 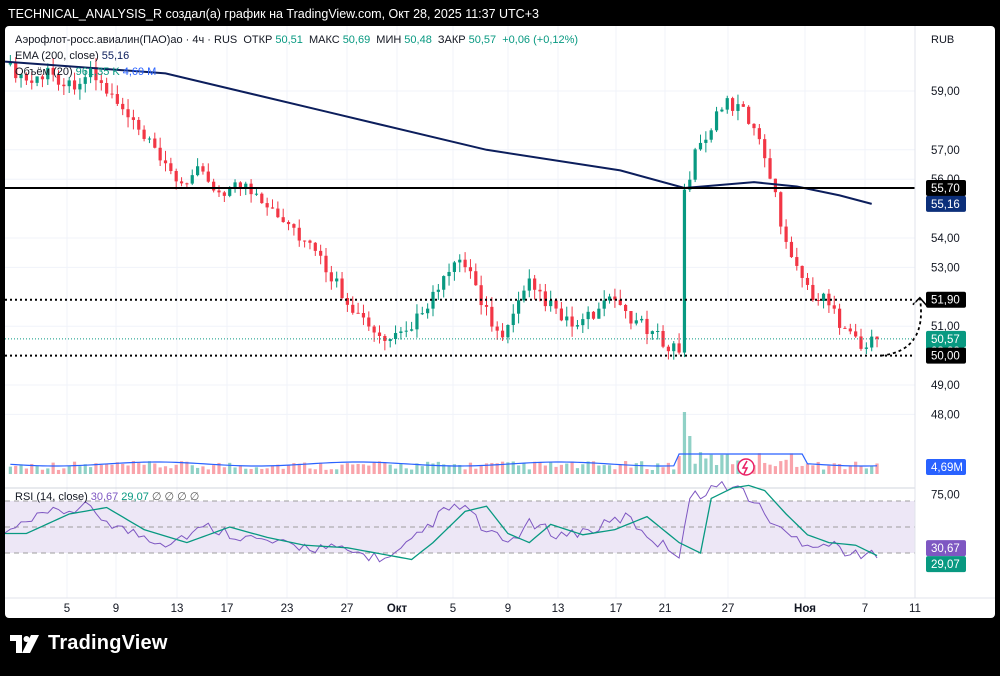 What do you see at coordinates (665, 609) in the screenshot?
I see `x-tick-label: 21` at bounding box center [665, 609].